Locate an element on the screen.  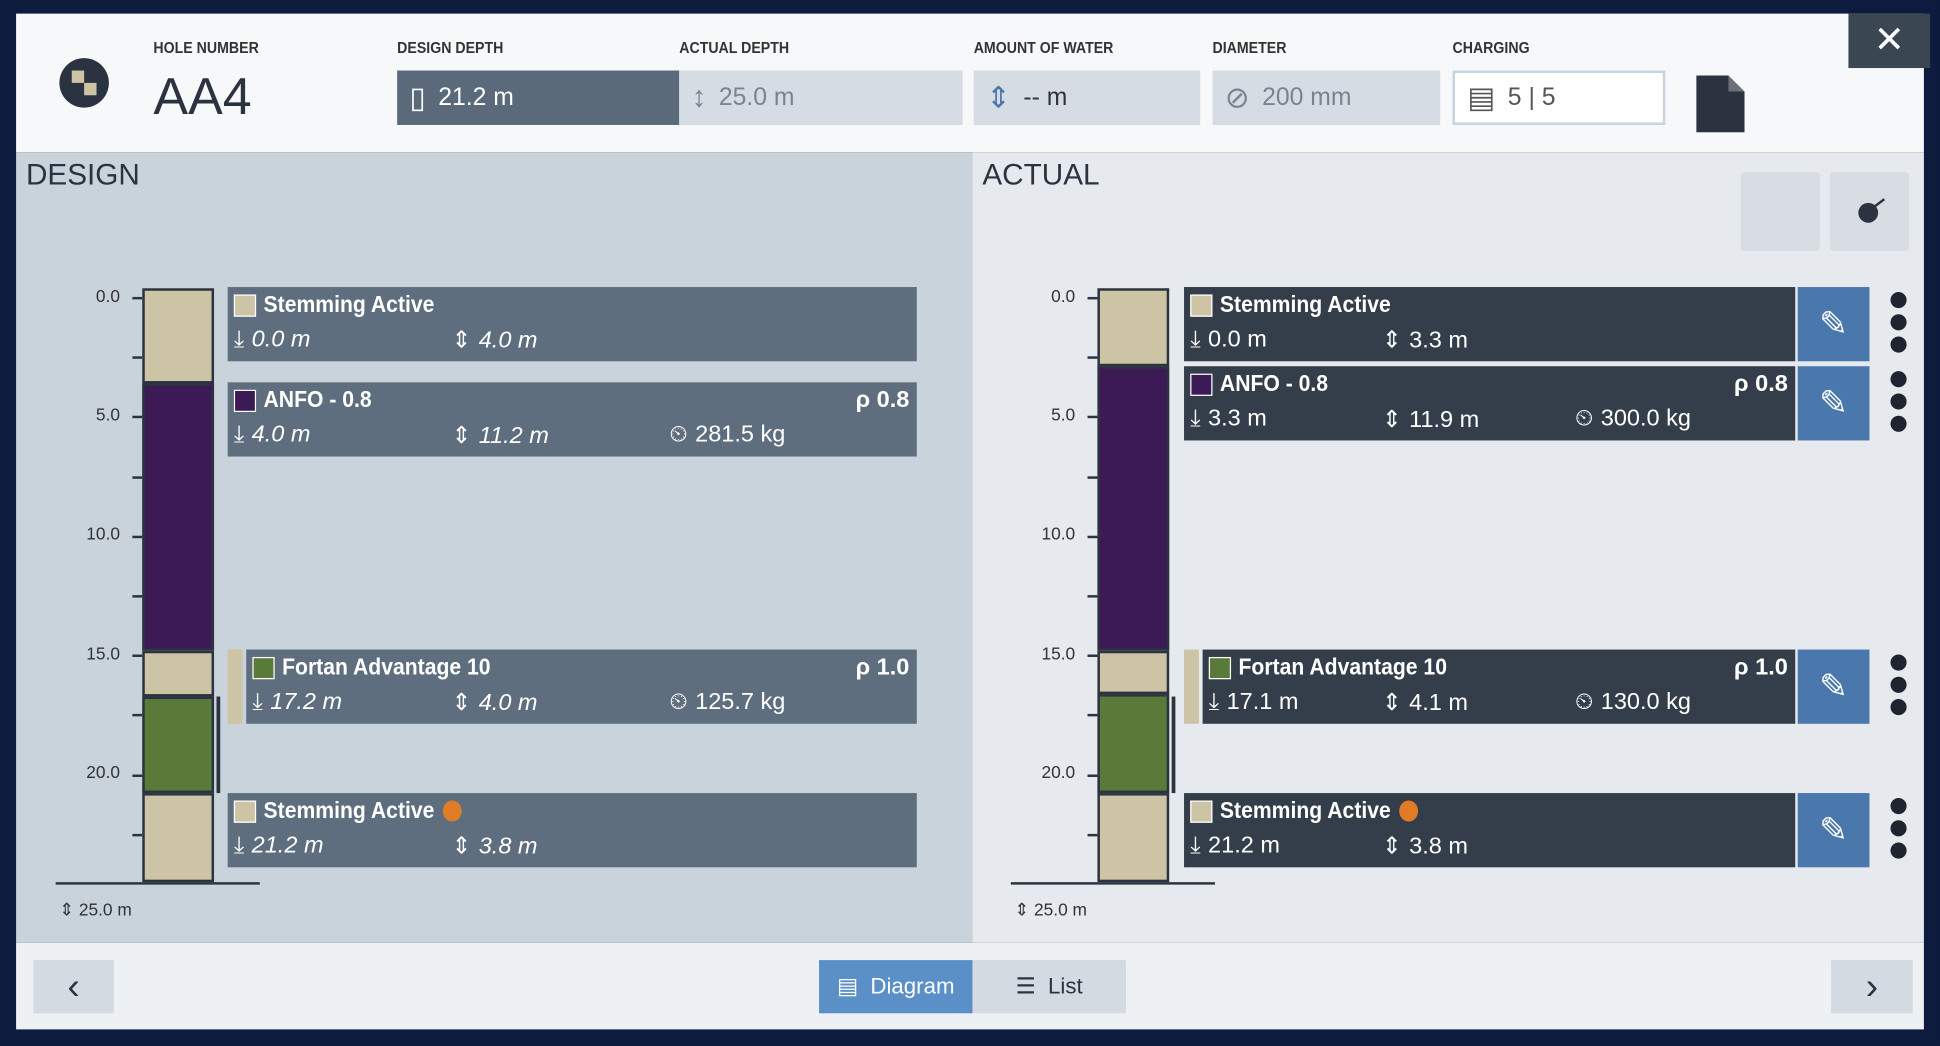
close-button: ✕ is located at coordinates (1889, 41).